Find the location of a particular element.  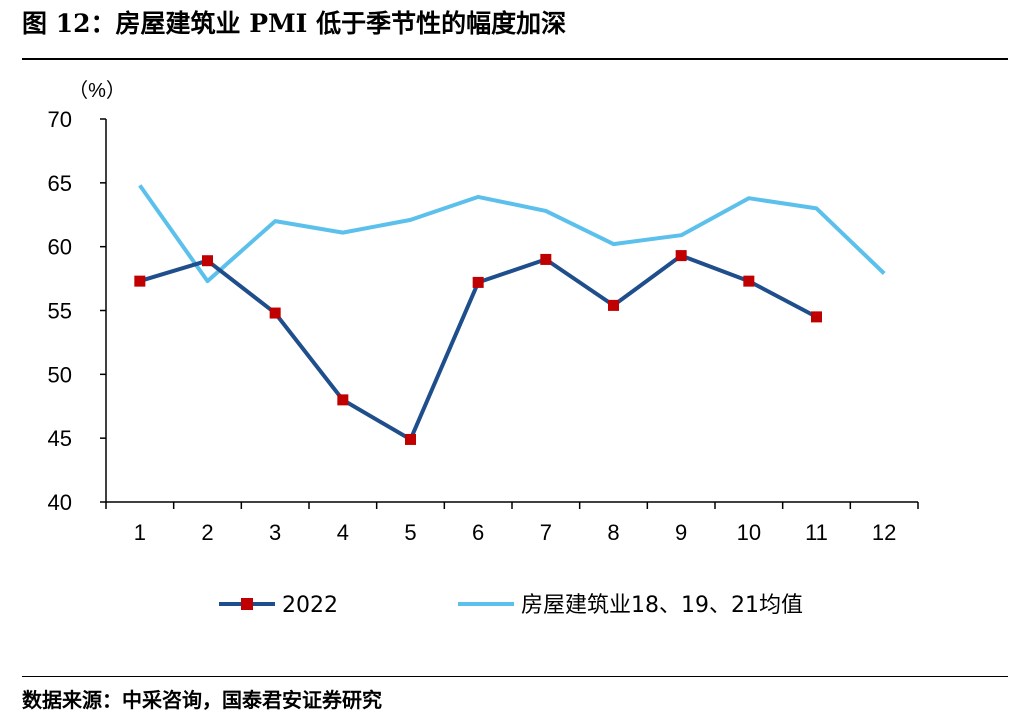

y-tick-label: 60 is located at coordinates (60, 247).